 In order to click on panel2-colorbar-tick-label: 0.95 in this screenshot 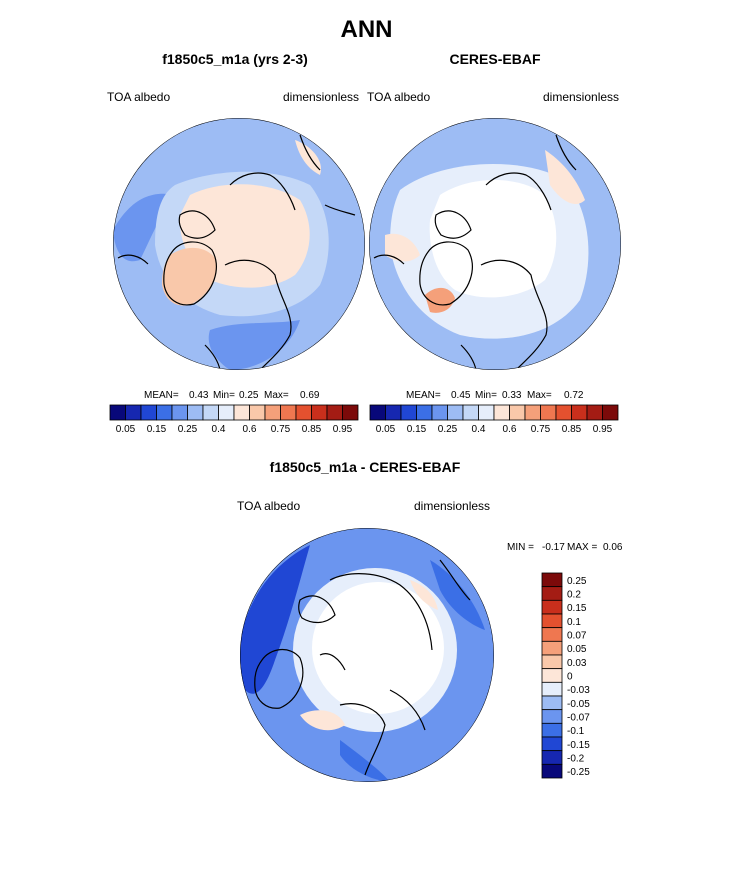, I will do `click(603, 429)`.